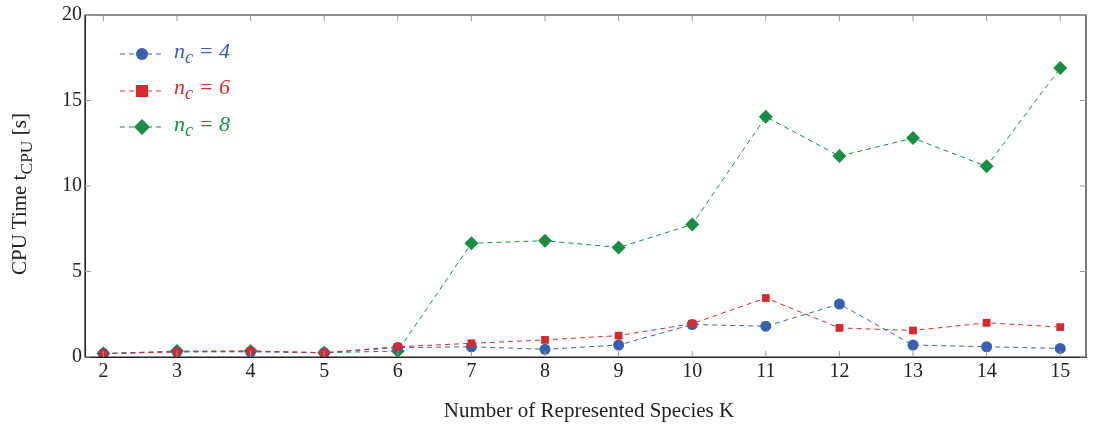  What do you see at coordinates (177, 370) in the screenshot?
I see `x-tick-label: 3` at bounding box center [177, 370].